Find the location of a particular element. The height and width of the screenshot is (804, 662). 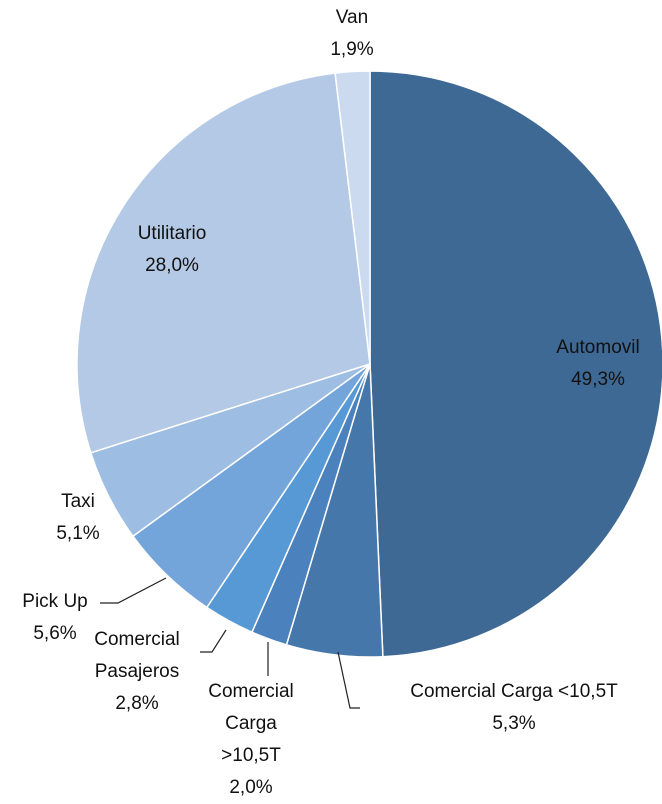

value-label: 28,0% is located at coordinates (172, 265).